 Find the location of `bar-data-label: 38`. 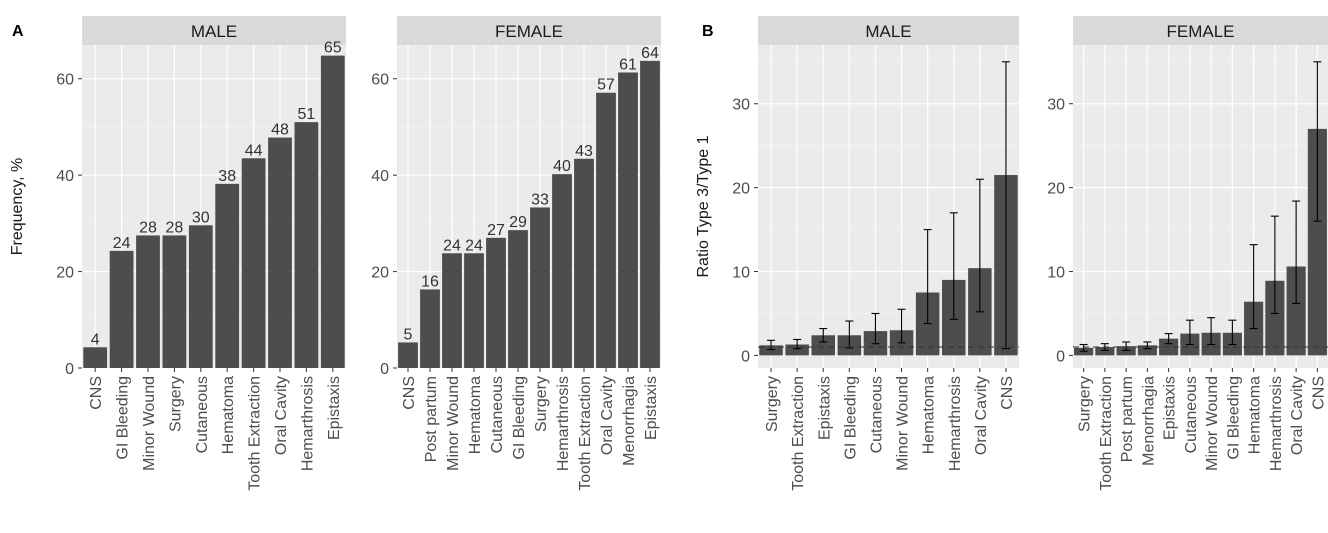

bar-data-label: 38 is located at coordinates (227, 176).